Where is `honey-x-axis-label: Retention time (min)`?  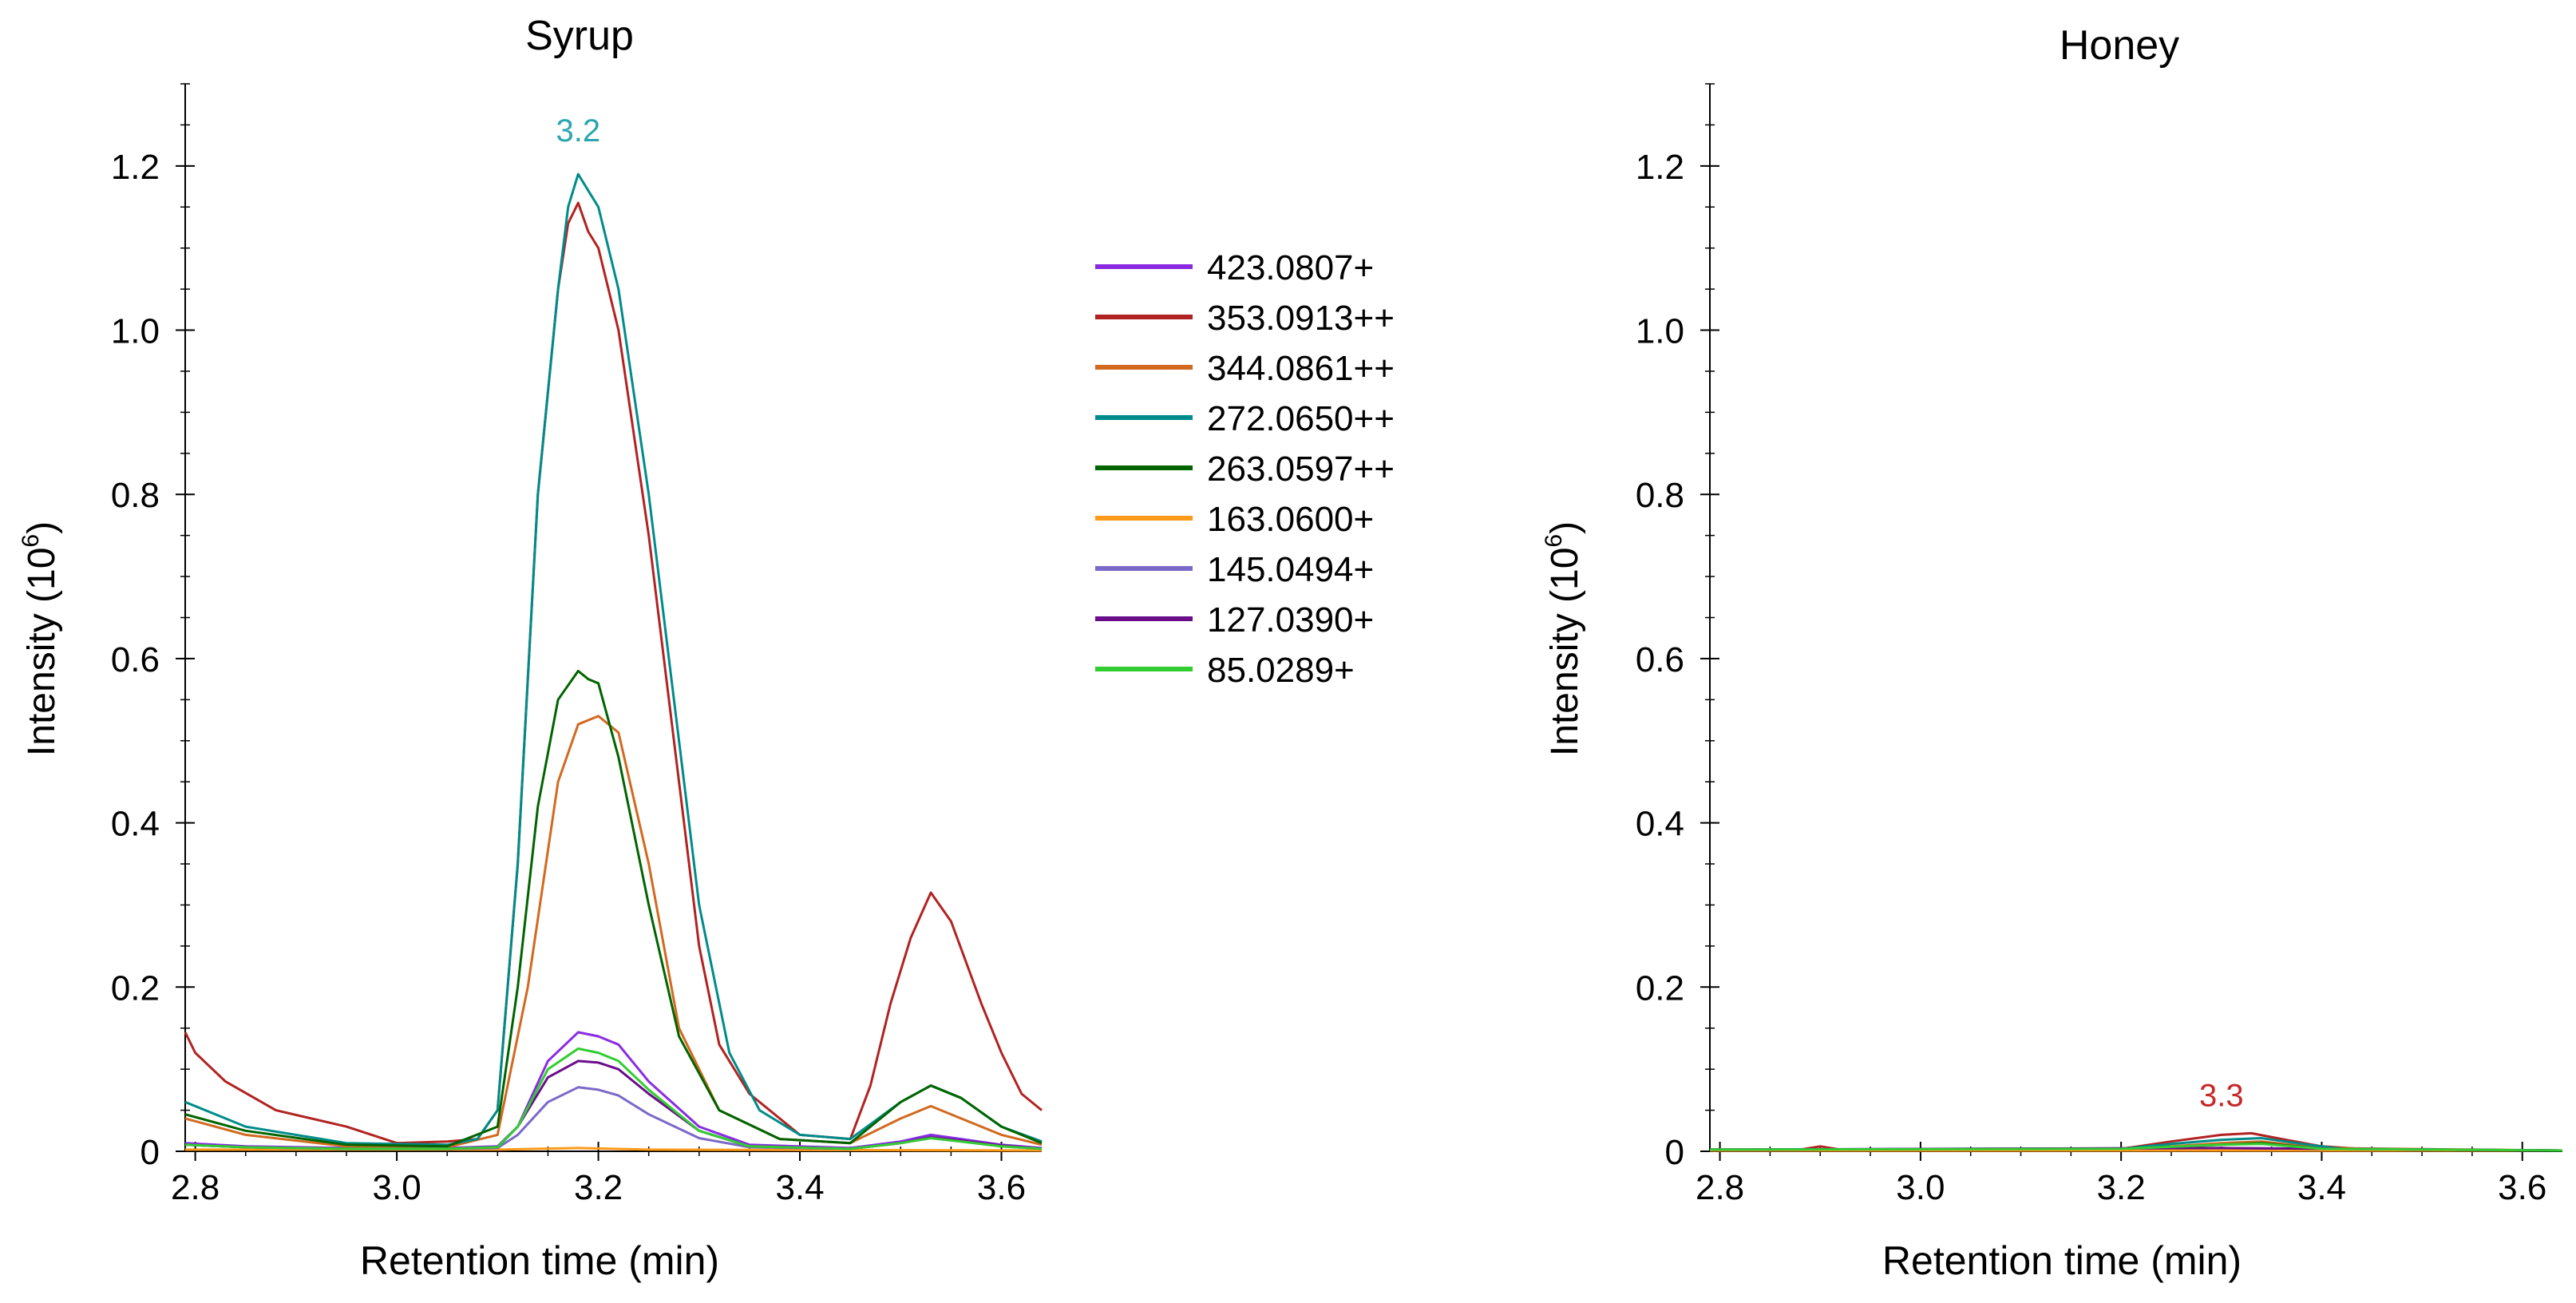 honey-x-axis-label: Retention time (min) is located at coordinates (2062, 1261).